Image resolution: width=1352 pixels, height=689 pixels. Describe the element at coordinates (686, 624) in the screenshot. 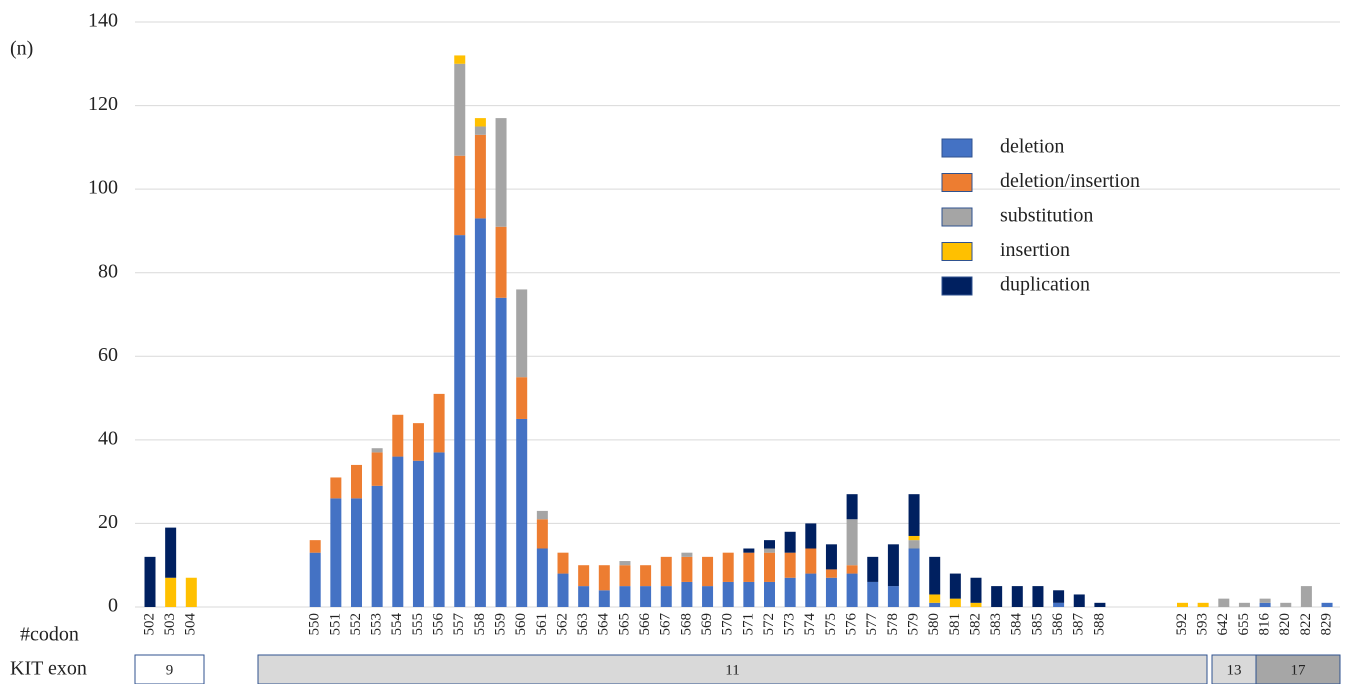

I see `x-tick-label: 568` at that location.